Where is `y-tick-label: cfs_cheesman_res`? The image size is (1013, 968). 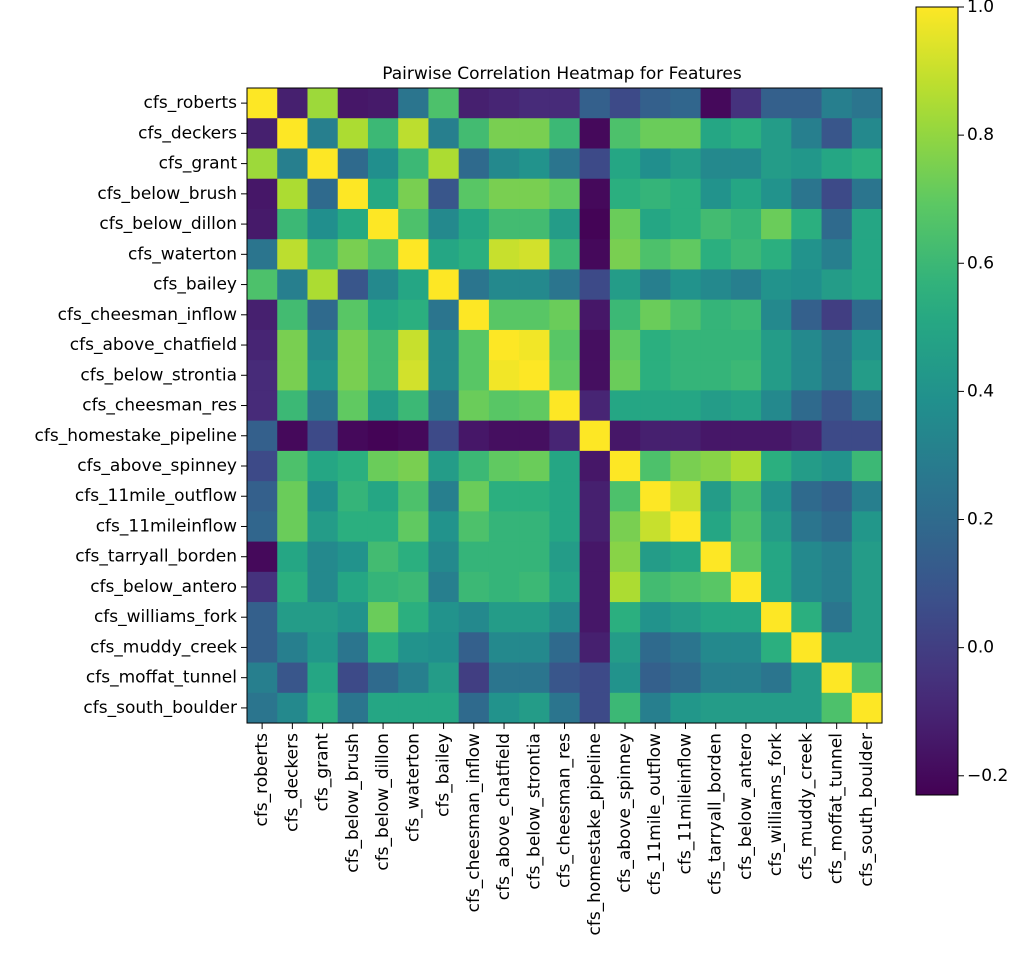 y-tick-label: cfs_cheesman_res is located at coordinates (159, 406).